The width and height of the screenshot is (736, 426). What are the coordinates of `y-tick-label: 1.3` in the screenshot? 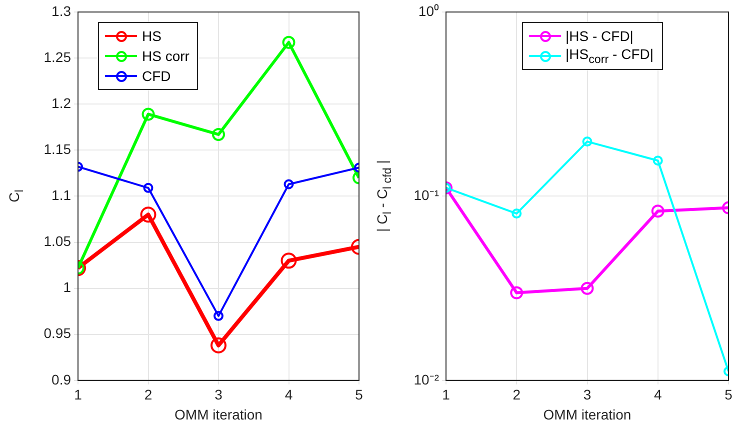 It's located at (62, 10).